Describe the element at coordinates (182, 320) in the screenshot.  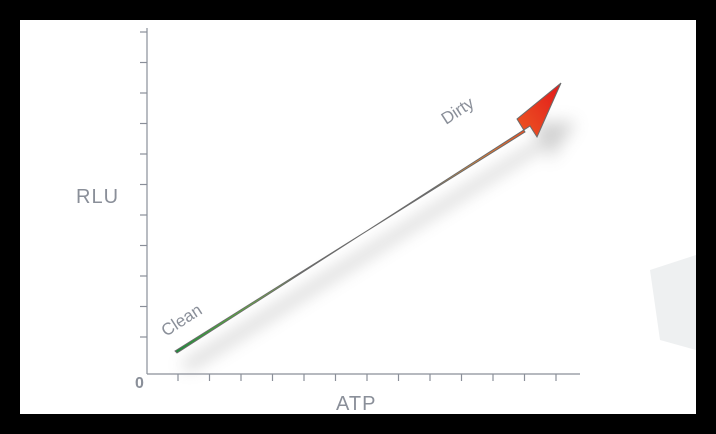
I see `clean-label: Clean` at that location.